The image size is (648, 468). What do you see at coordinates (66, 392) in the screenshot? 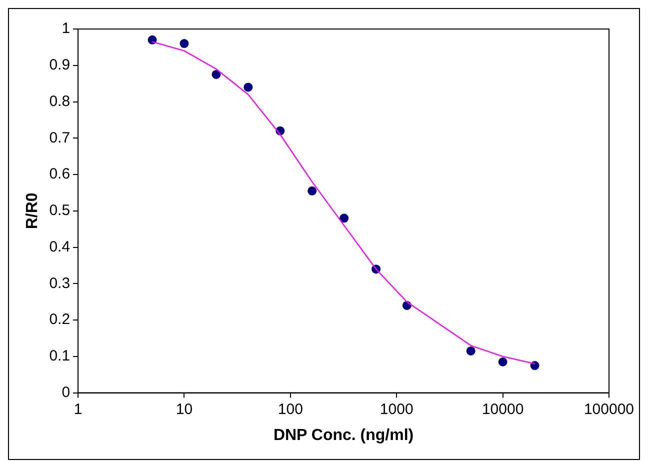
I see `y-tick-label: 0` at bounding box center [66, 392].